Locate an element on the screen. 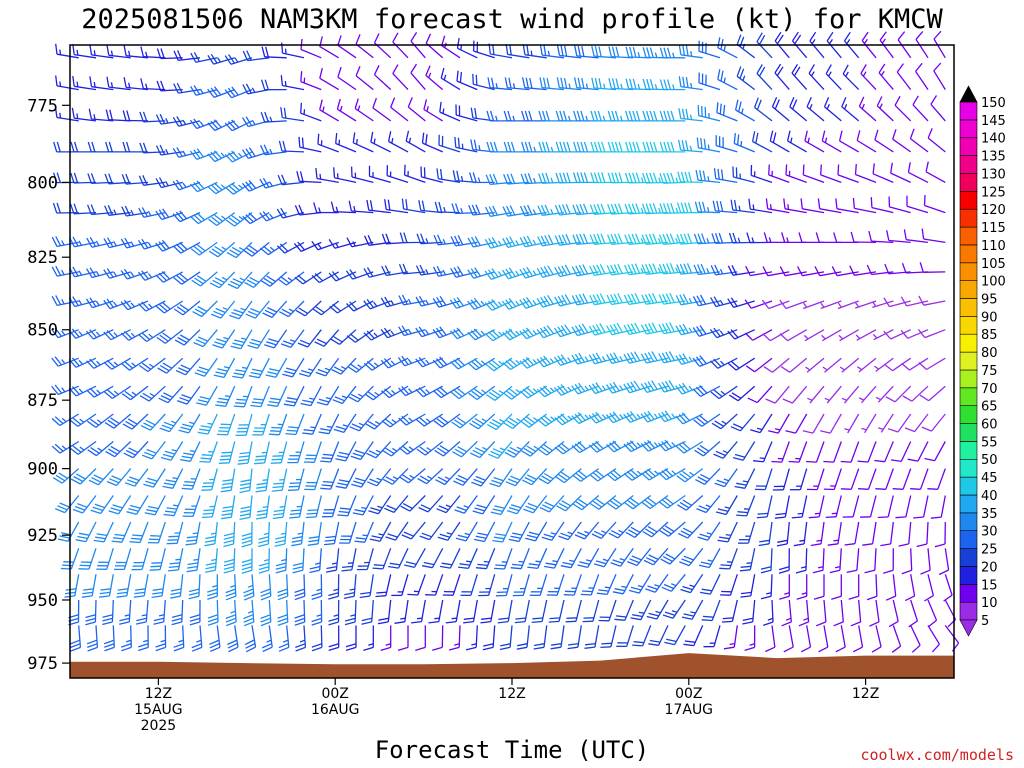 The height and width of the screenshot is (768, 1024). y-tick-label: 975 is located at coordinates (42, 664).